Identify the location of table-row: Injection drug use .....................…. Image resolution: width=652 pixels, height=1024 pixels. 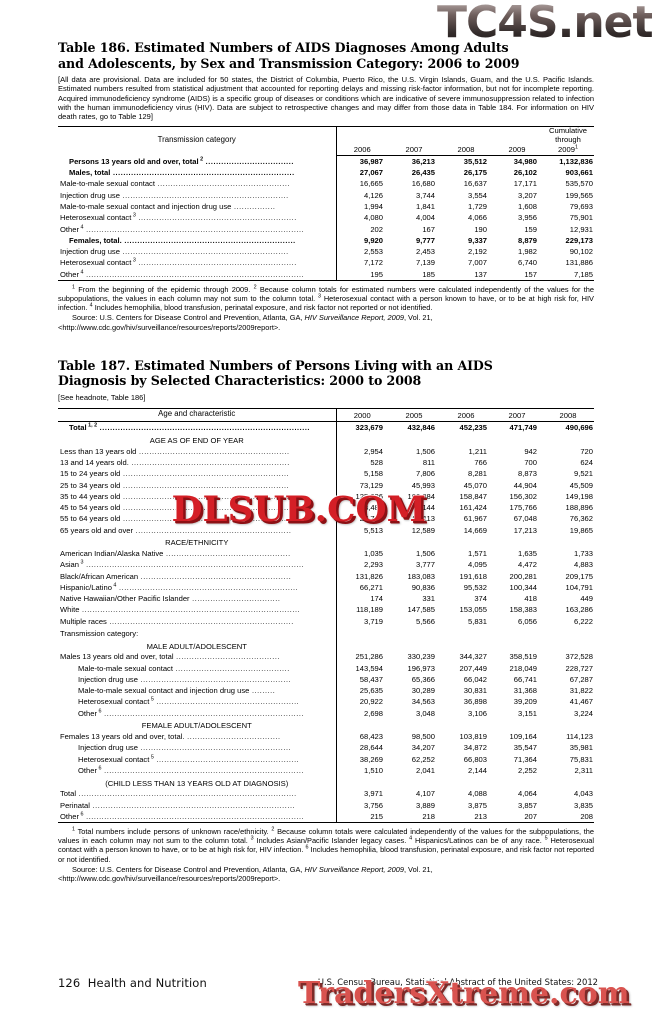
(326, 195).